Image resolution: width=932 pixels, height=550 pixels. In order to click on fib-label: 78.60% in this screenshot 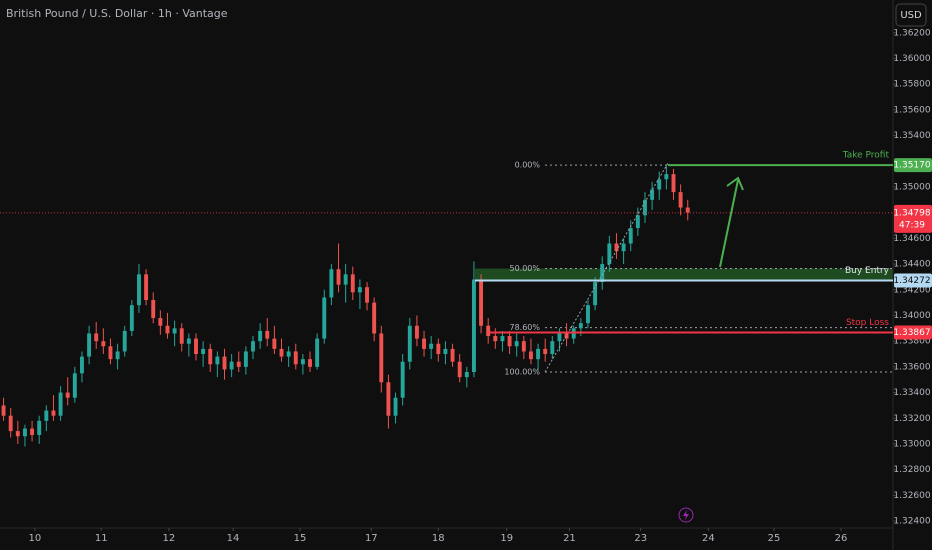, I will do `click(524, 327)`.